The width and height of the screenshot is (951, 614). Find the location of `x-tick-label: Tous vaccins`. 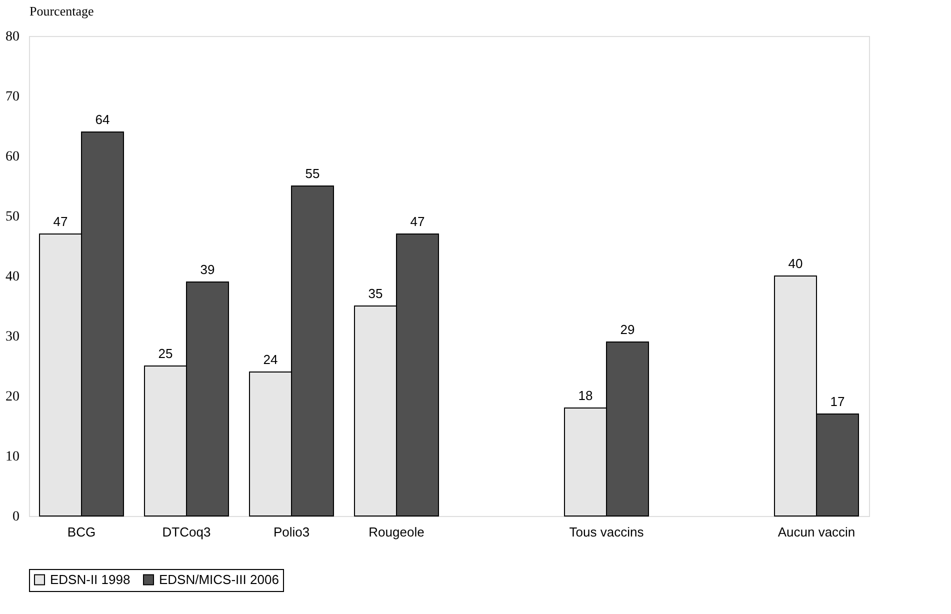

x-tick-label: Tous vaccins is located at coordinates (606, 532).